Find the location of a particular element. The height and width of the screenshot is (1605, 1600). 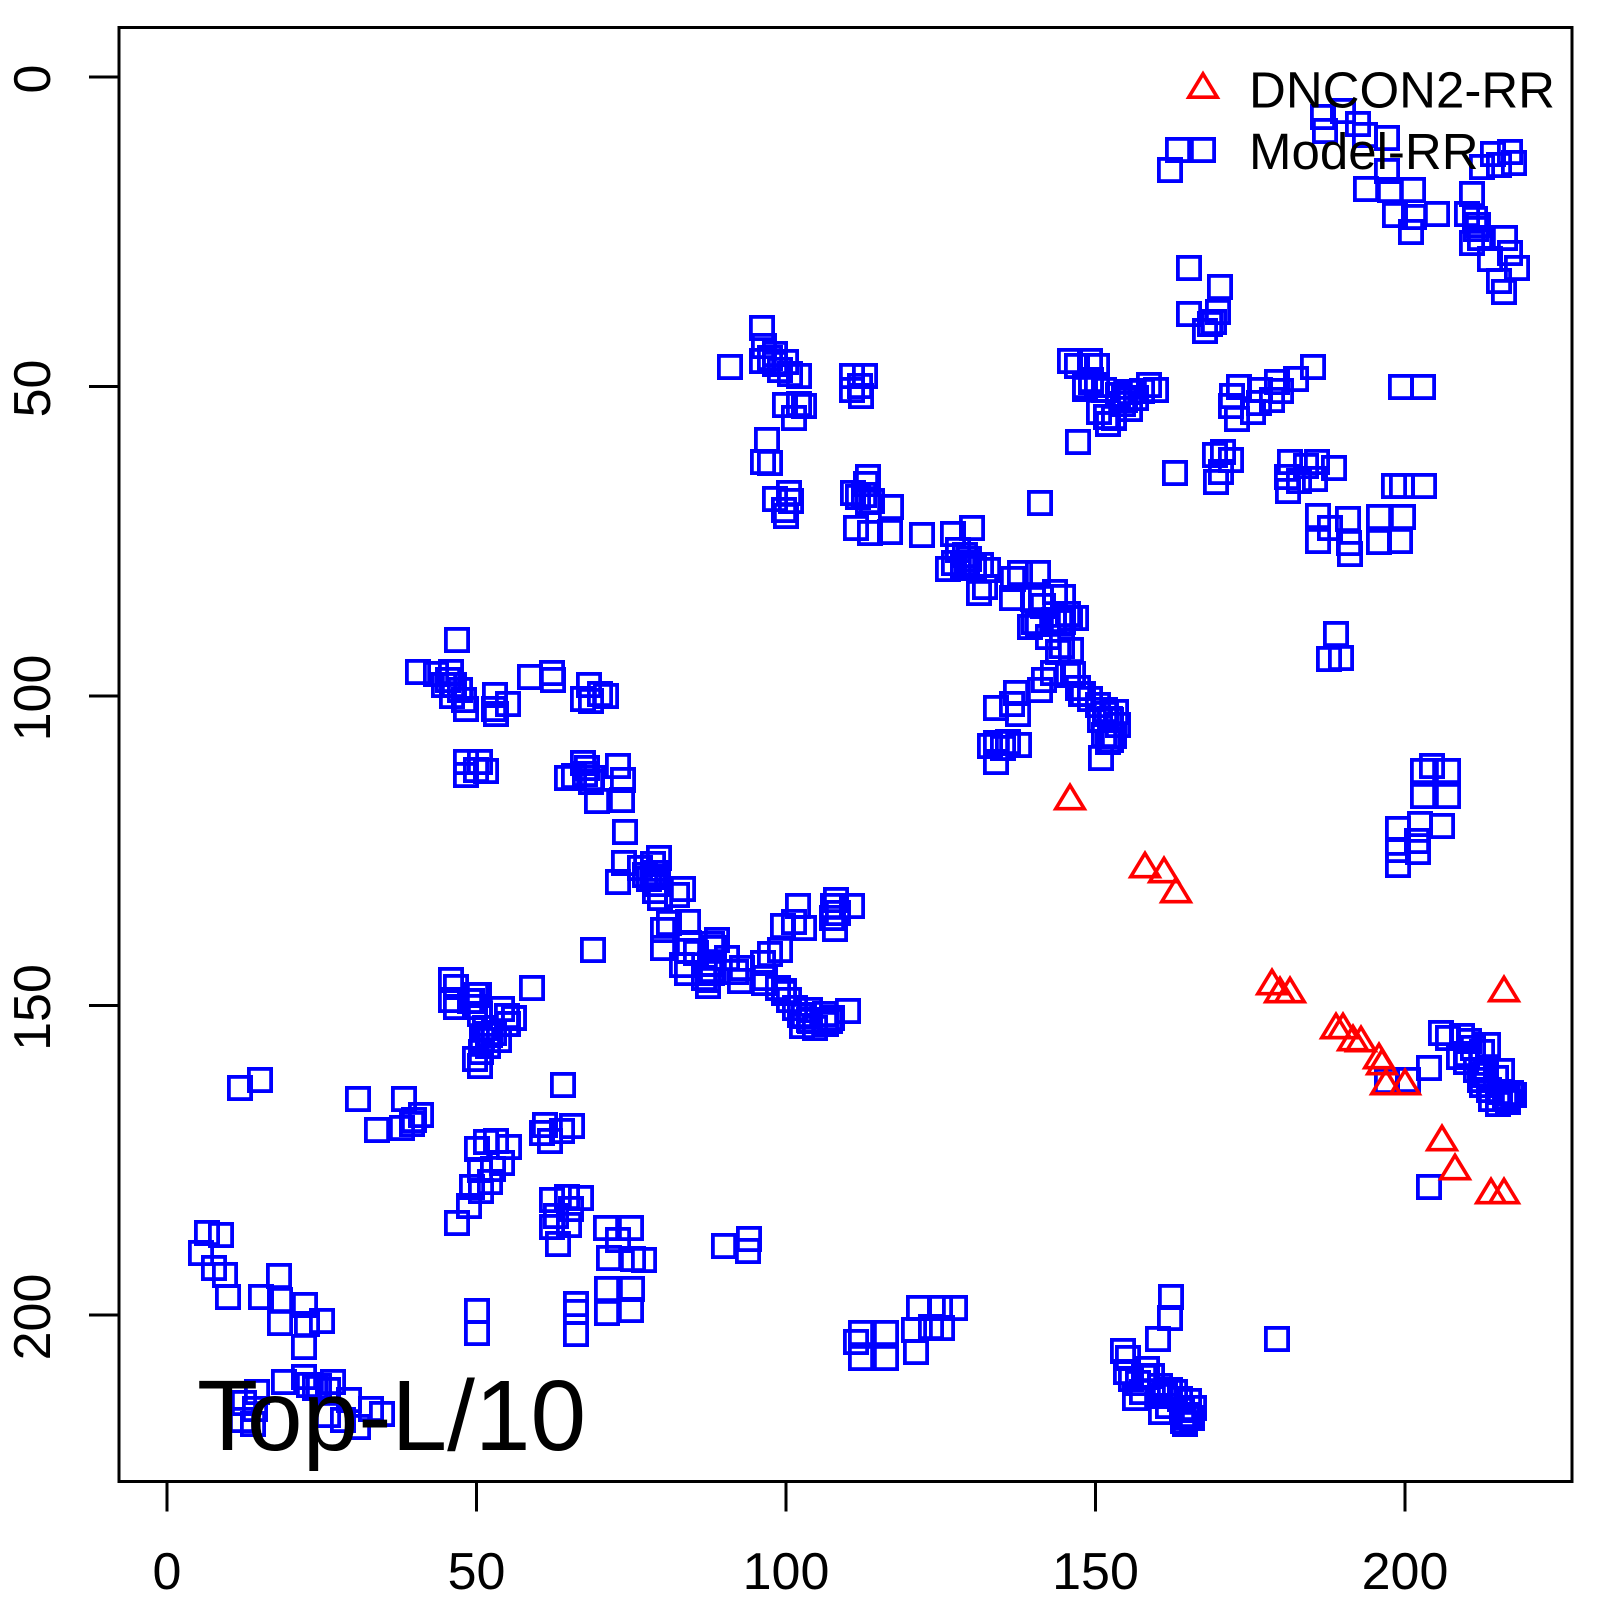

svg-text: Top-L/10 is located at coordinates (391, 1416).